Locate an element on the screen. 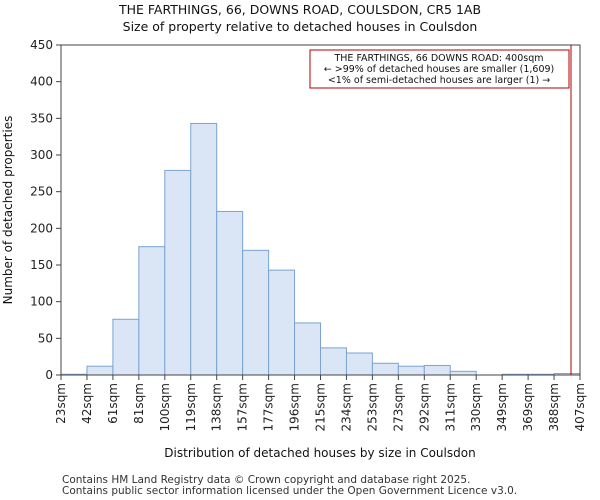  x-tick-label: 23sqm is located at coordinates (61, 403).